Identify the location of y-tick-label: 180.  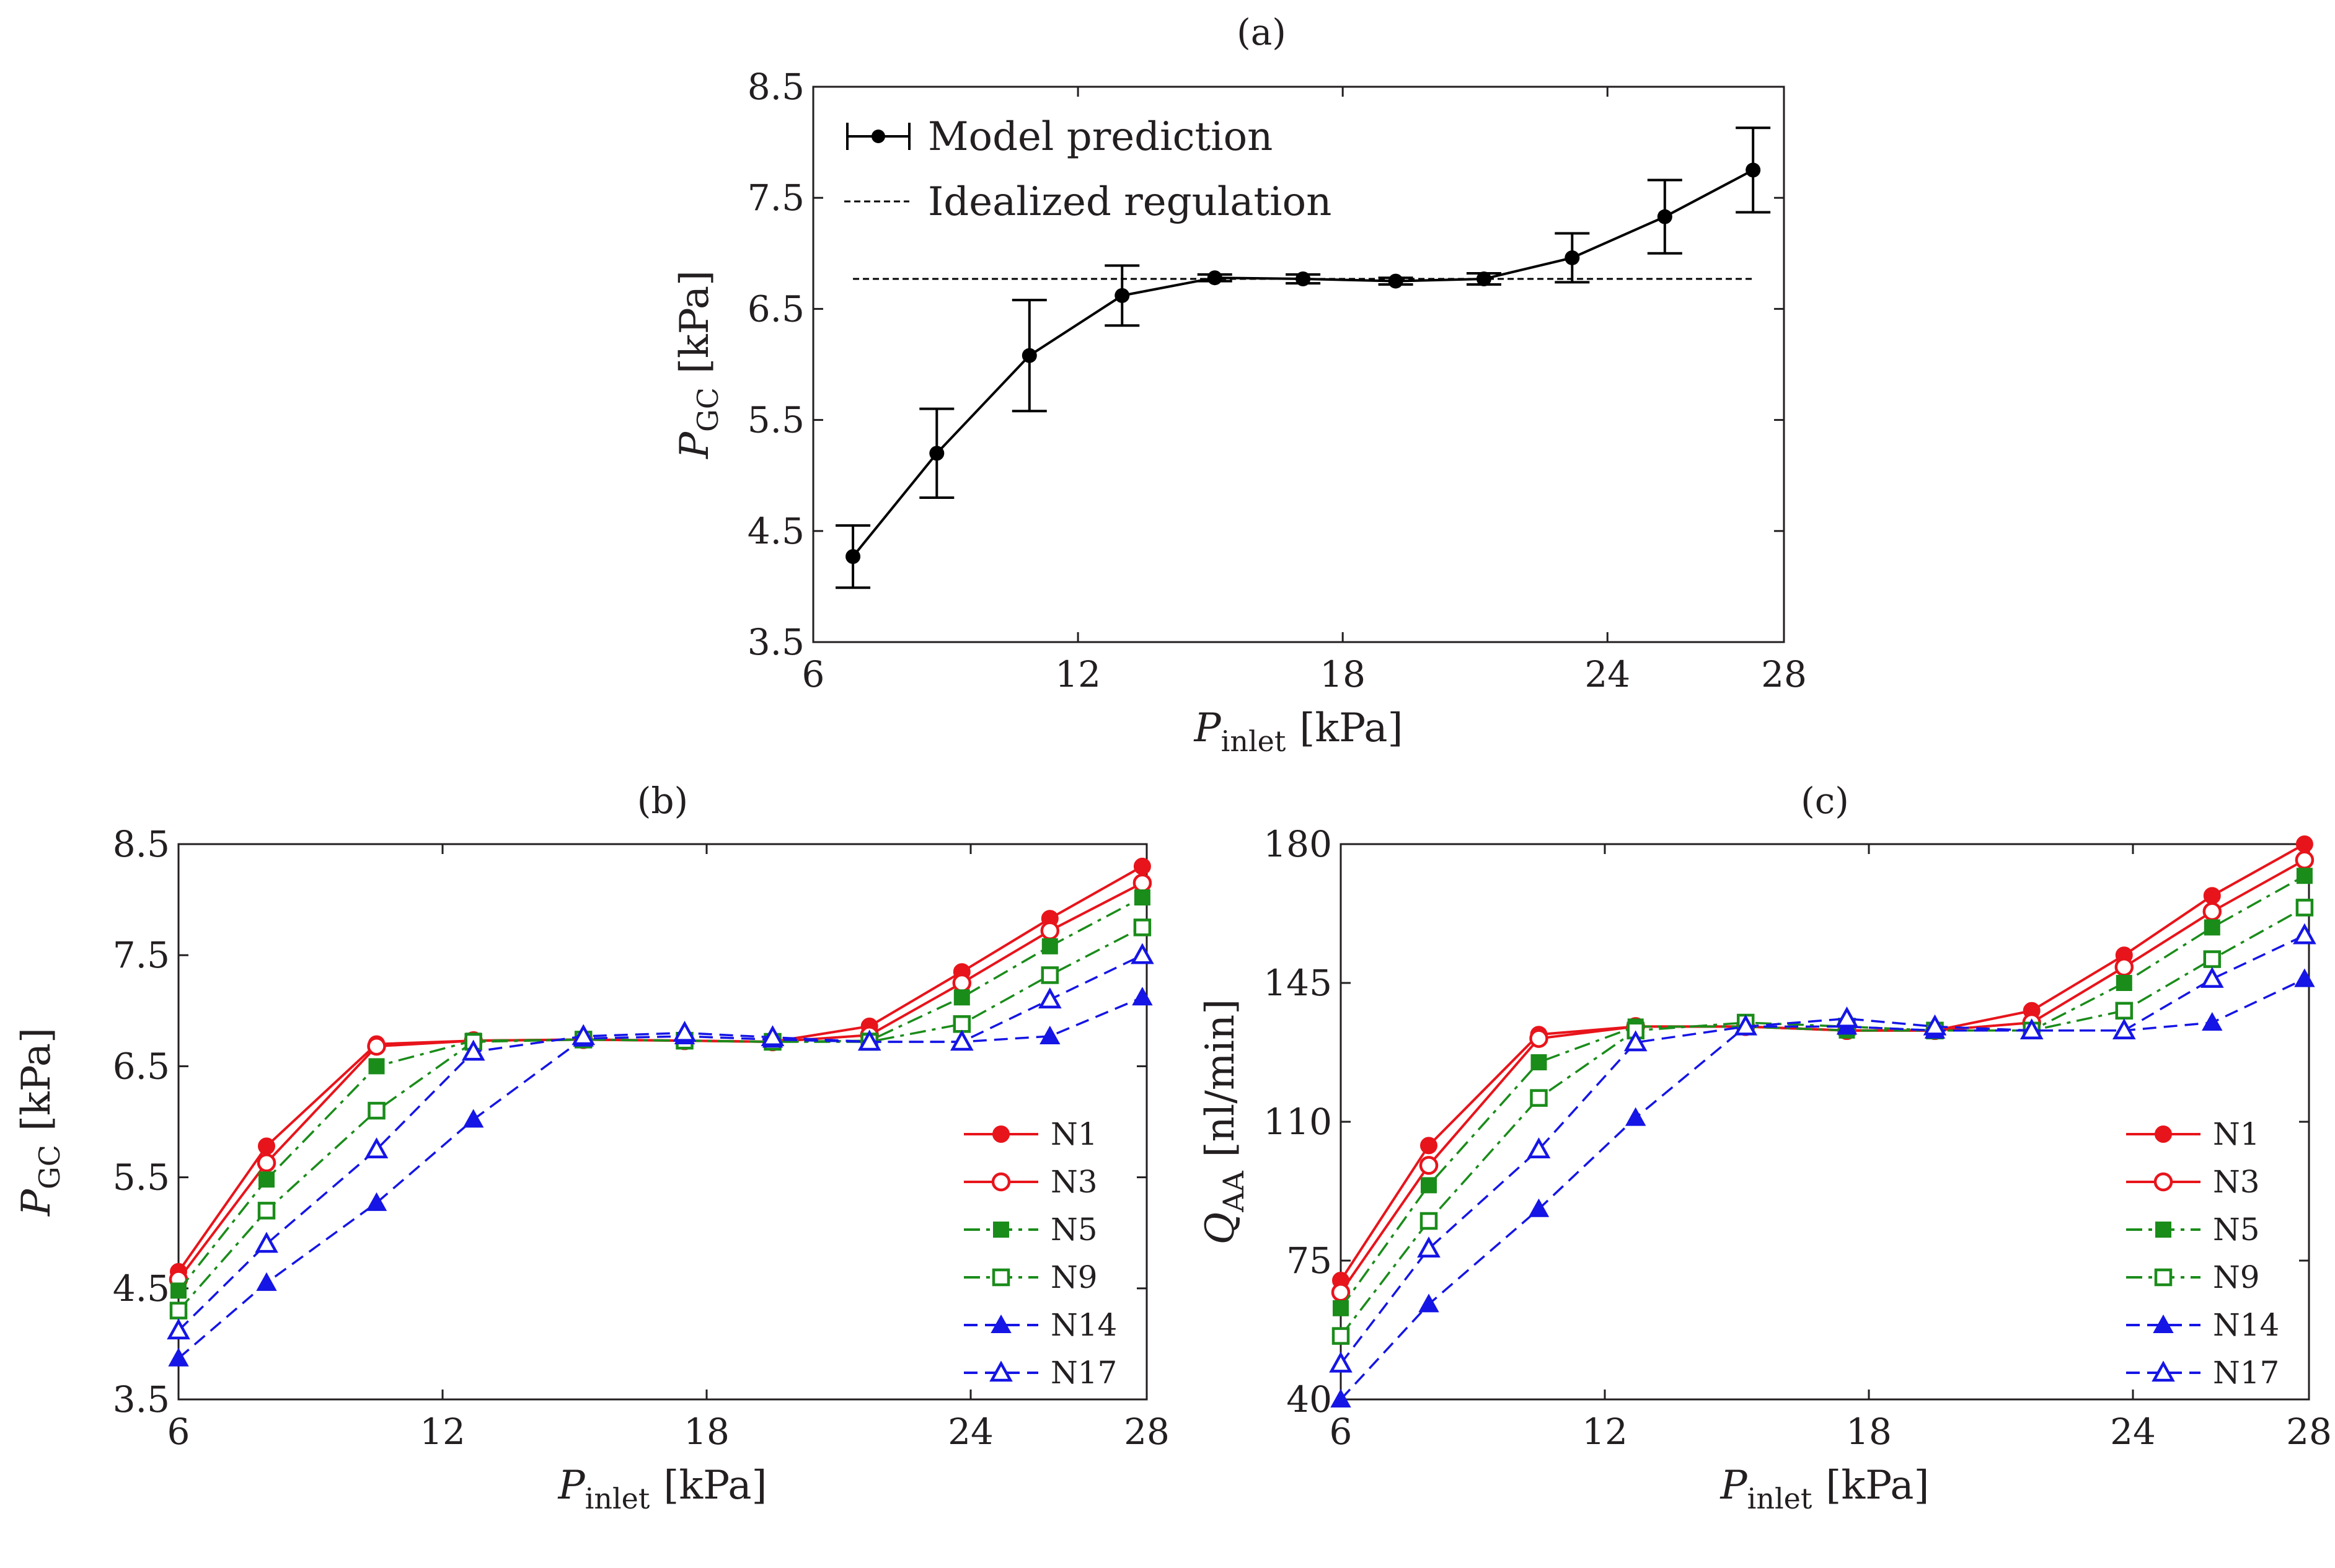
(1298, 844).